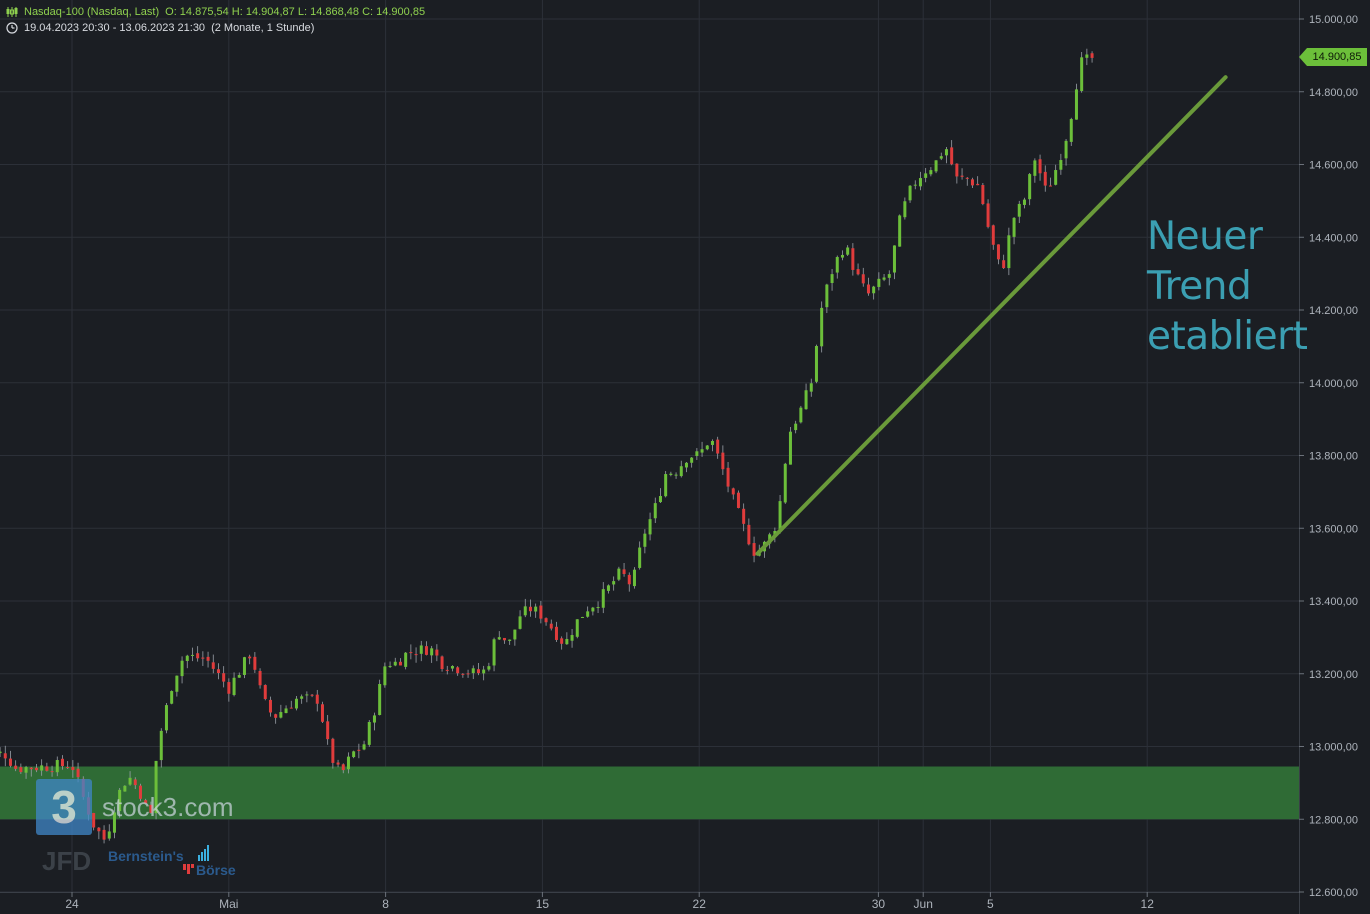 Image resolution: width=1370 pixels, height=914 pixels. I want to click on last-price-badge: 14.900,85, so click(1333, 57).